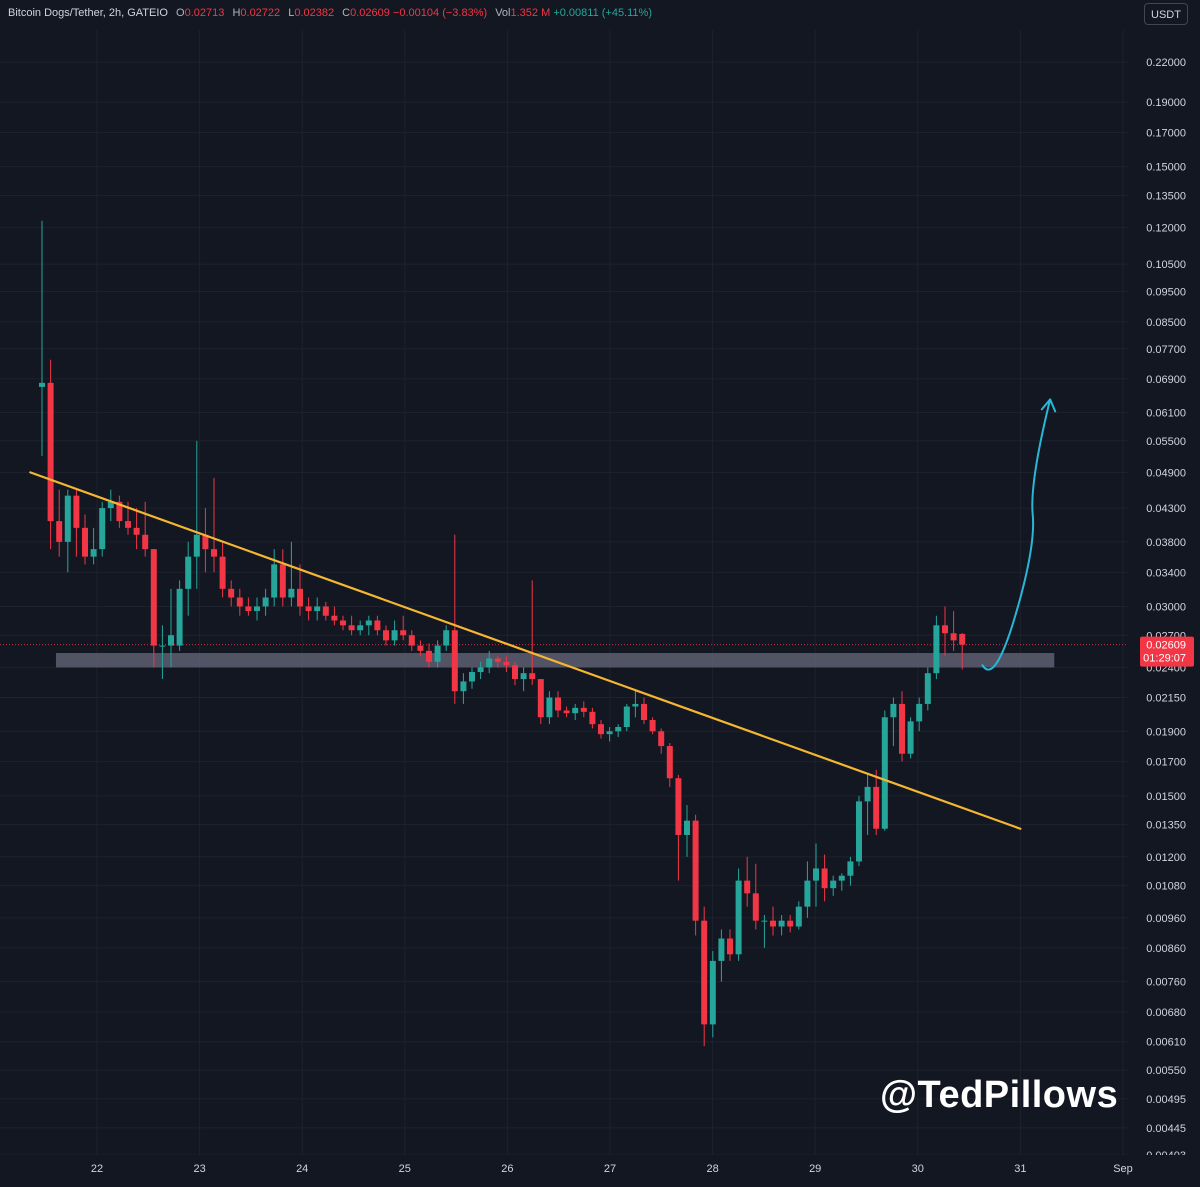 The height and width of the screenshot is (1187, 1200). Describe the element at coordinates (88, 13) in the screenshot. I see `symbol-title: Bitcoin Dogs/Tether, 2h, GATEIO` at that location.